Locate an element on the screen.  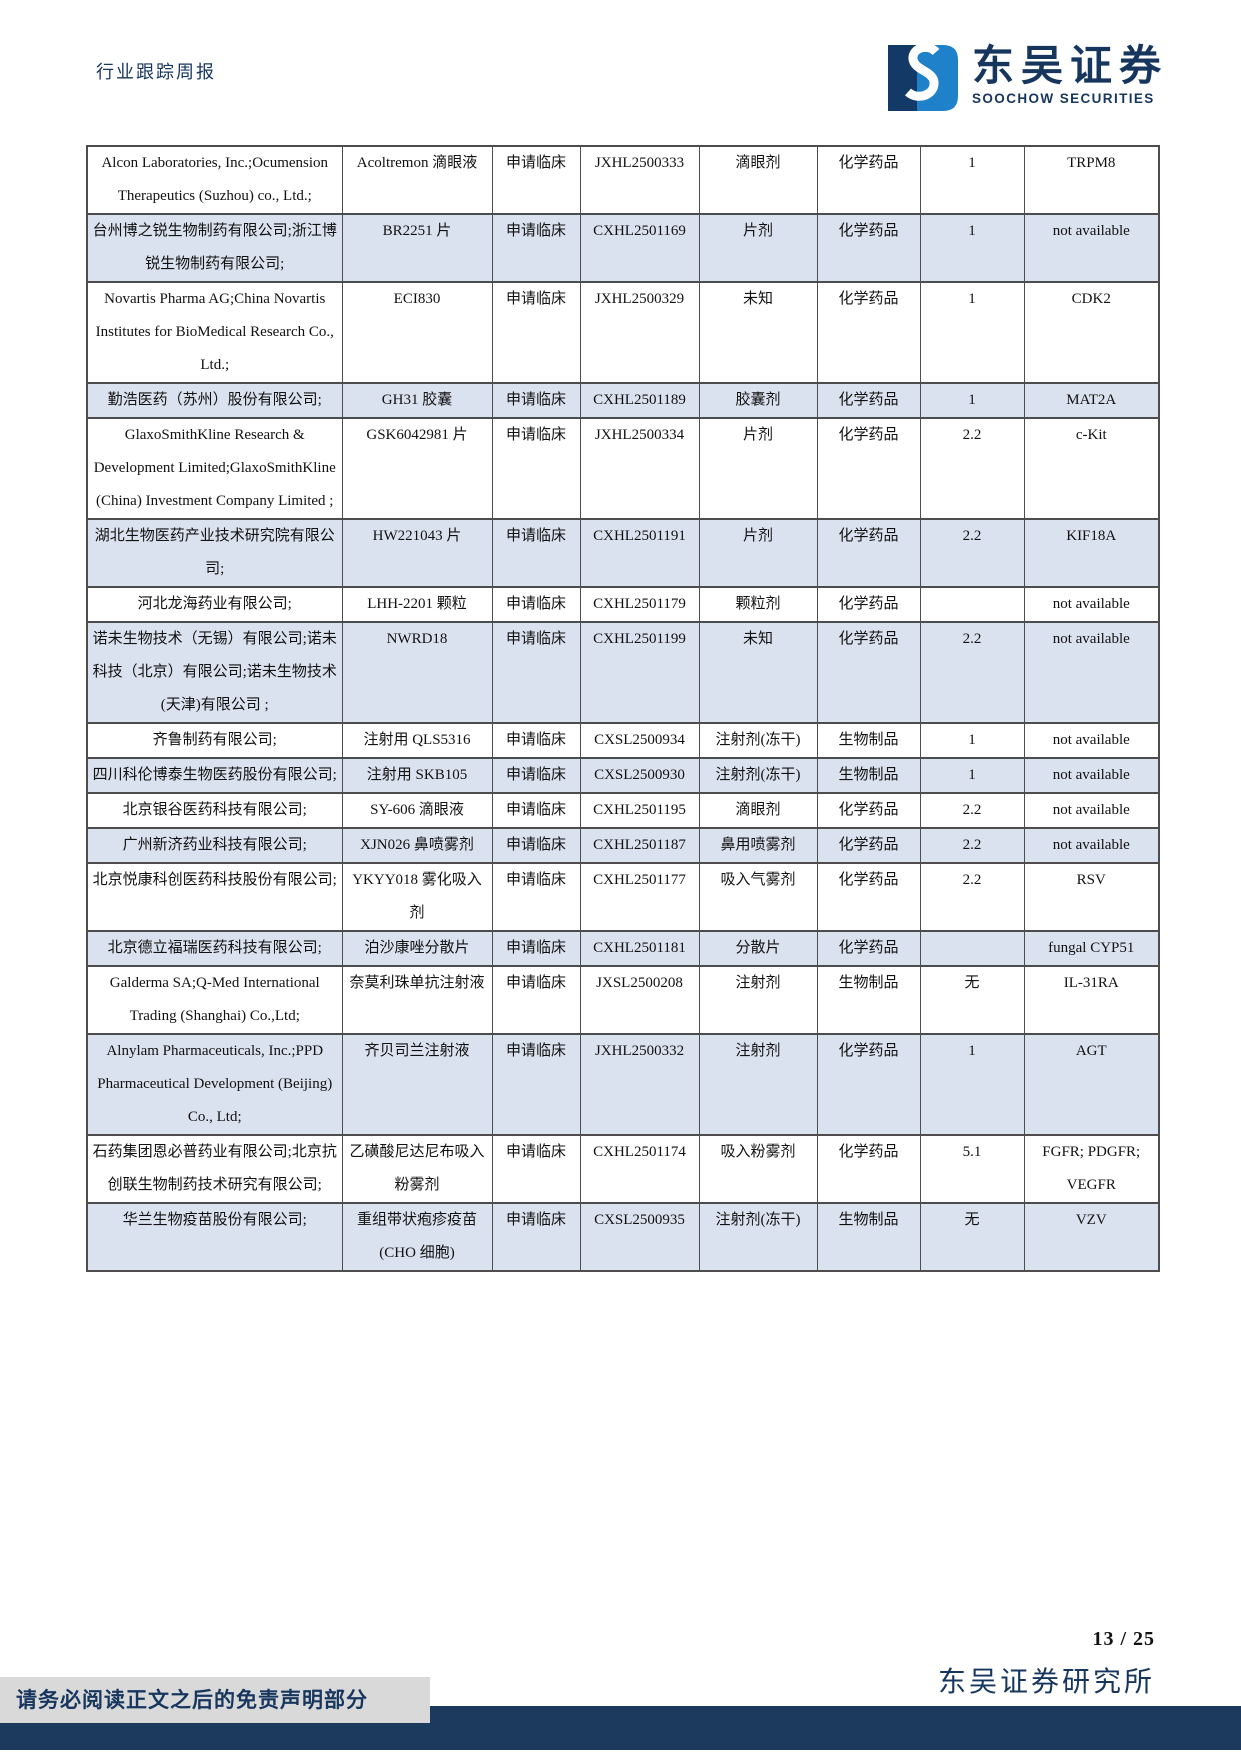
cell-drug: 注射用 SKB105 is located at coordinates (417, 775).